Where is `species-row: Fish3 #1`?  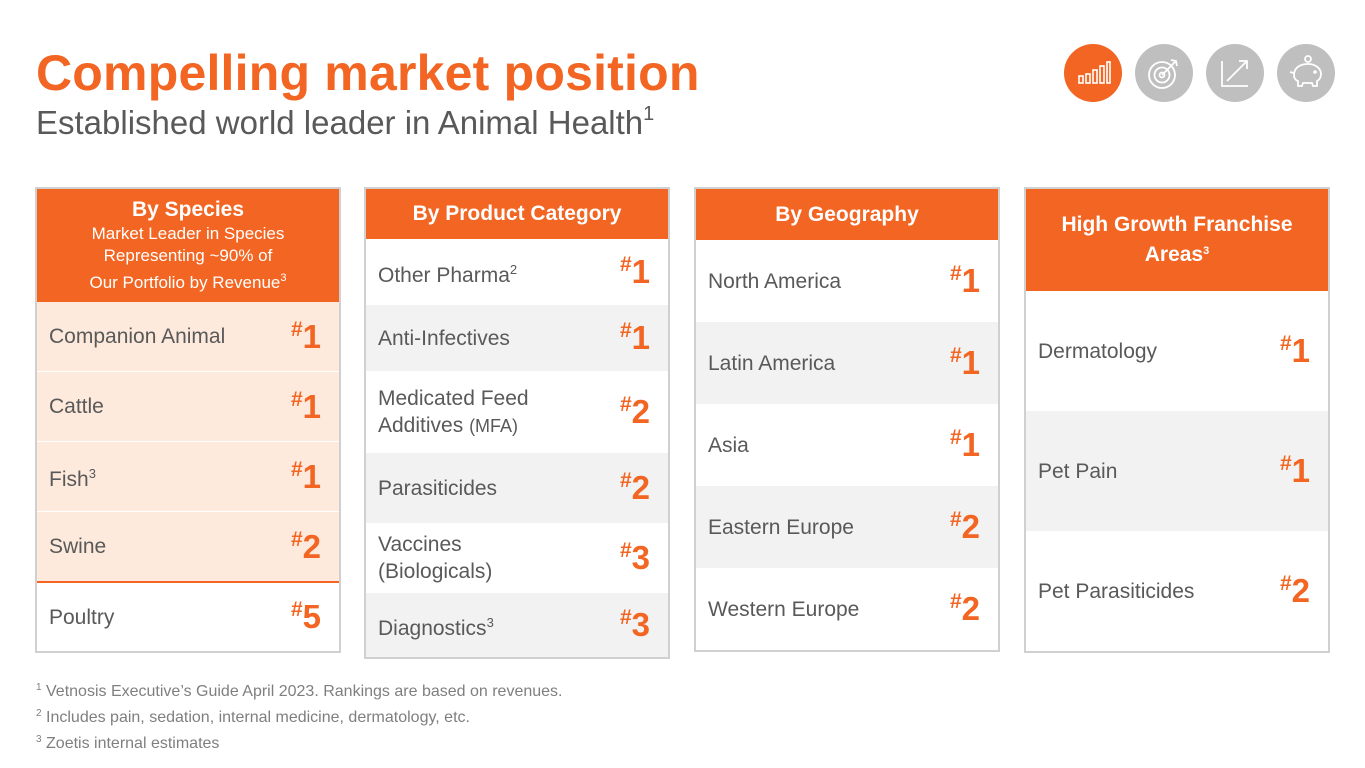
species-row: Fish3 #1 is located at coordinates (188, 477).